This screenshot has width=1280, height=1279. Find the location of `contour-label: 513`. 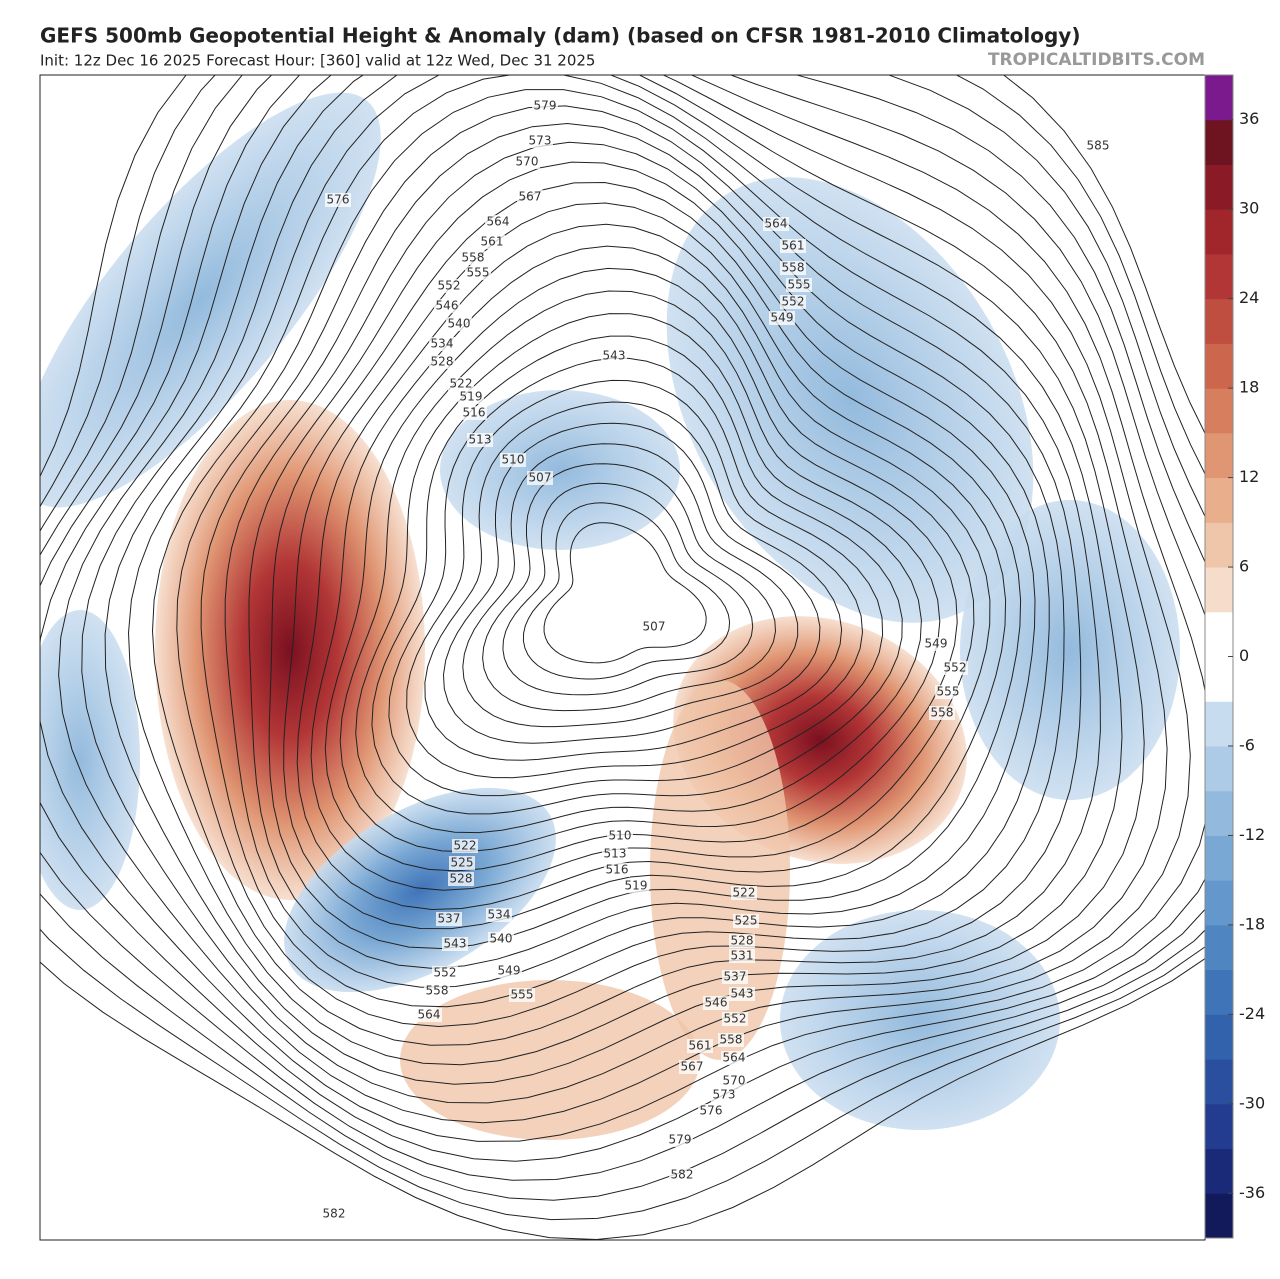

contour-label: 513 is located at coordinates (480, 440).